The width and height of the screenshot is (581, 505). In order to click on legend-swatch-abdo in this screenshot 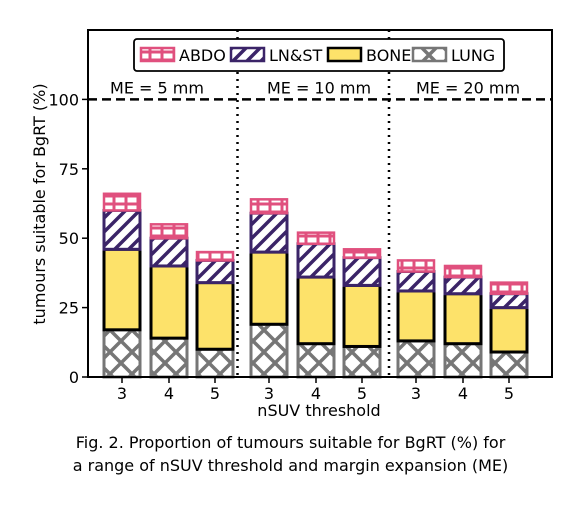, I will do `click(157, 54)`.